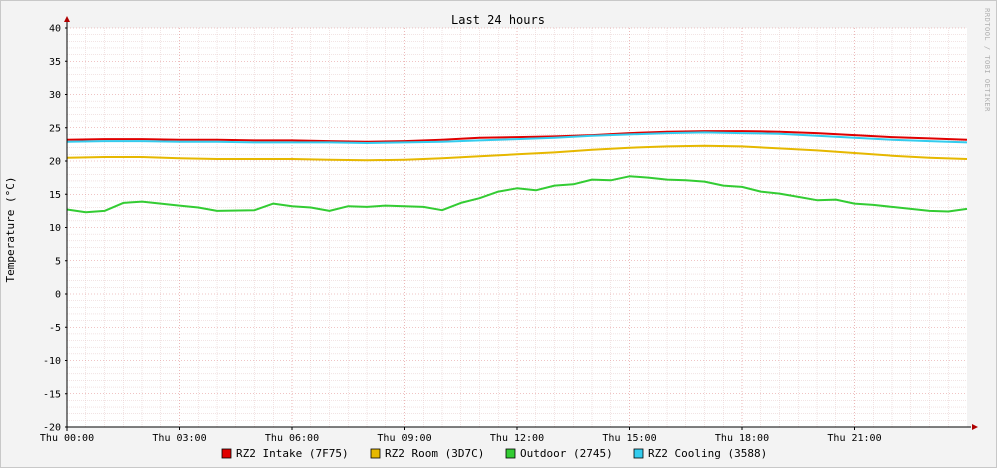 This screenshot has height=468, width=997. What do you see at coordinates (67, 438) in the screenshot?
I see `x-tick-label: Thu 00:00` at bounding box center [67, 438].